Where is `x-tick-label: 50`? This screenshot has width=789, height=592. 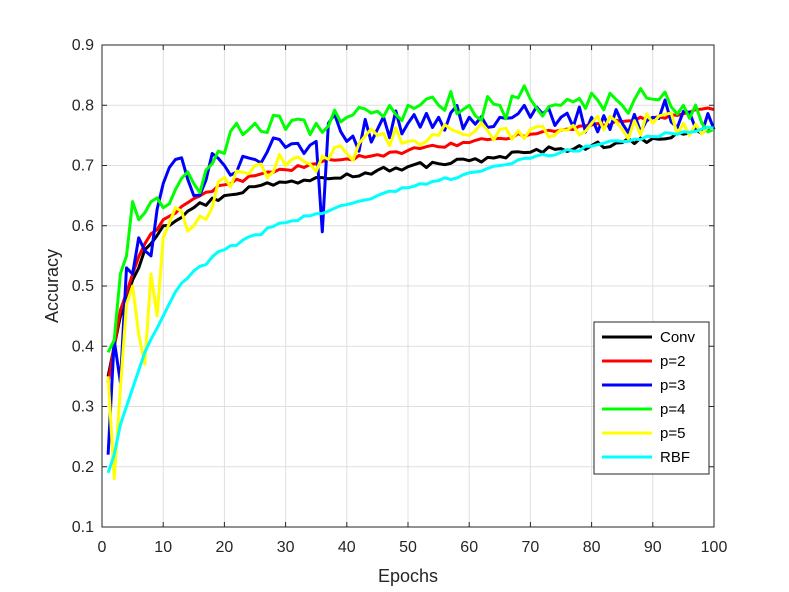 x-tick-label: 50 is located at coordinates (408, 547).